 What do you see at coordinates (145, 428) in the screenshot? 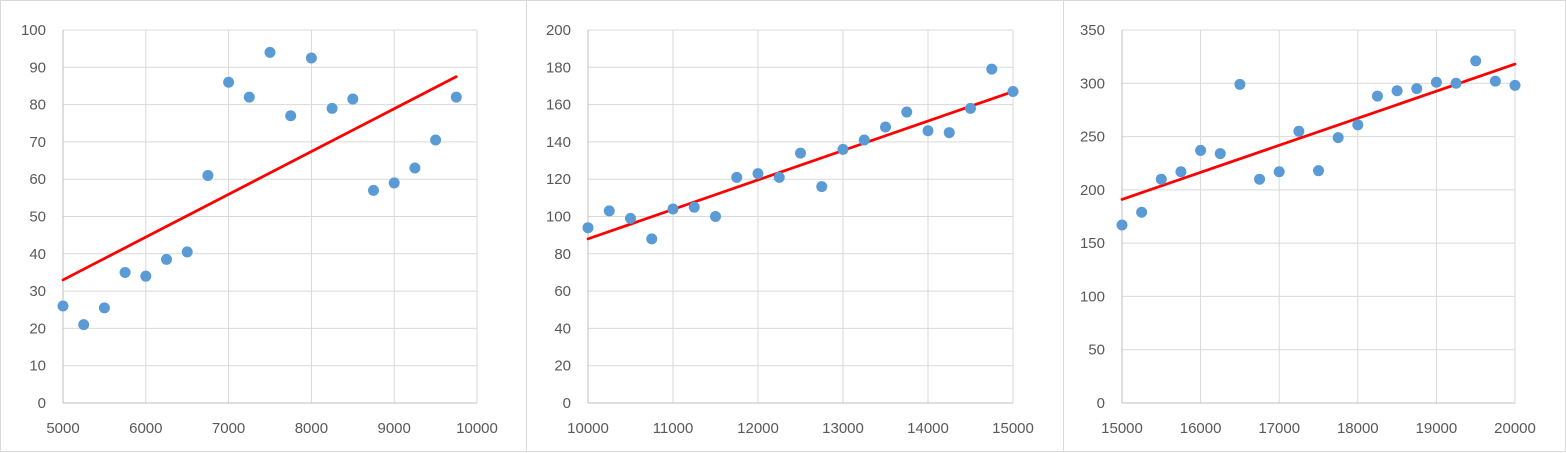
I see `x-tick-label: 6000` at bounding box center [145, 428].